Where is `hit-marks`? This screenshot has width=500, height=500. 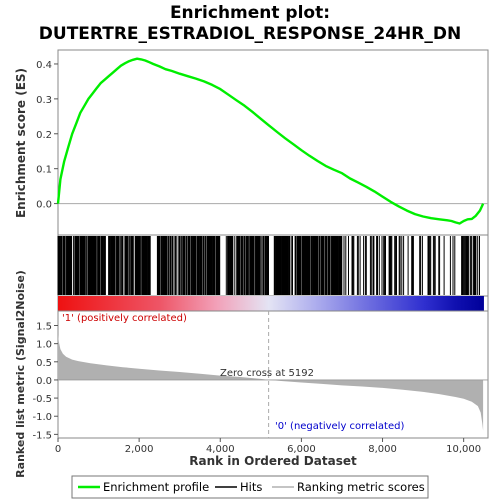
hit-marks is located at coordinates (268, 265).